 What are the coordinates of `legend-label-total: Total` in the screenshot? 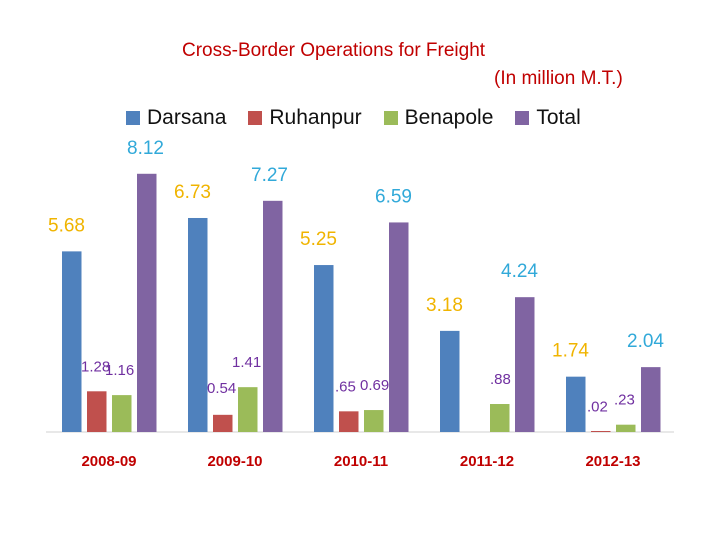 It's located at (558, 117).